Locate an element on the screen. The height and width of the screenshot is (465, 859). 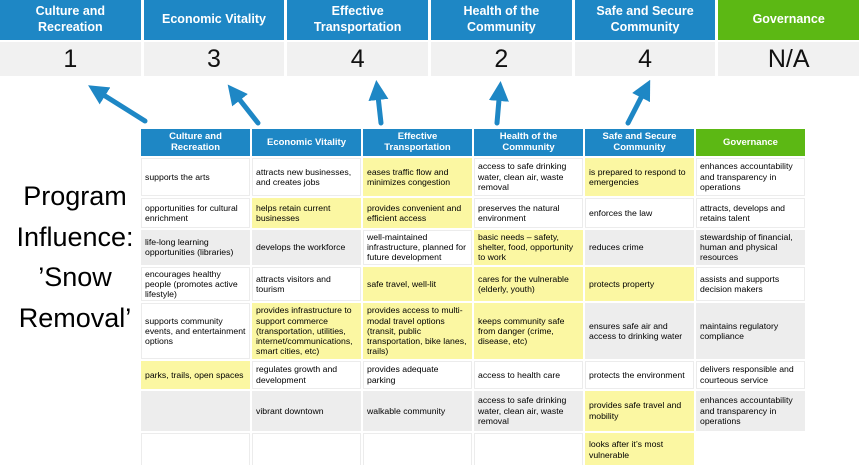
matrix-cell-r8-economic-vitality is located at coordinates (306, 448).